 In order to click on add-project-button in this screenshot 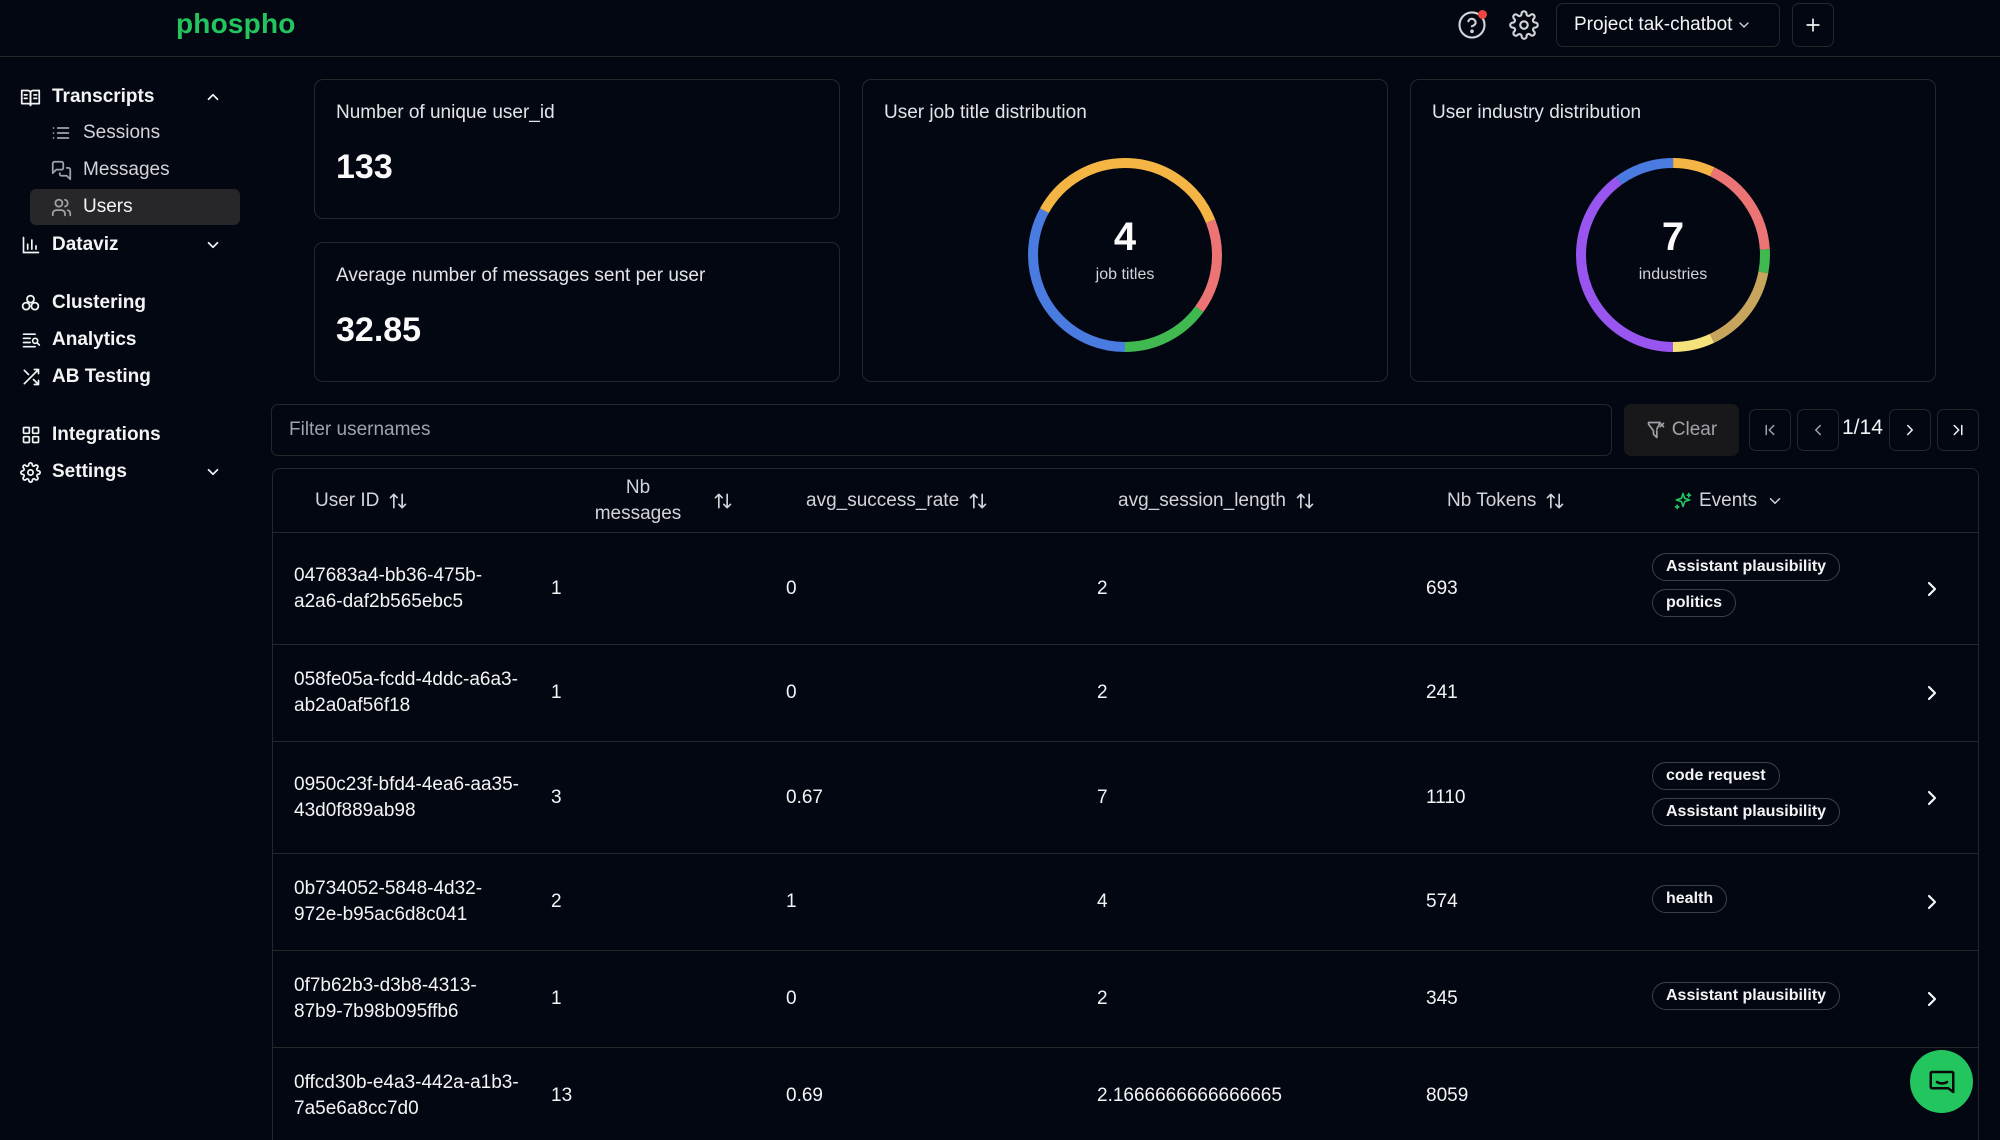, I will do `click(1813, 25)`.